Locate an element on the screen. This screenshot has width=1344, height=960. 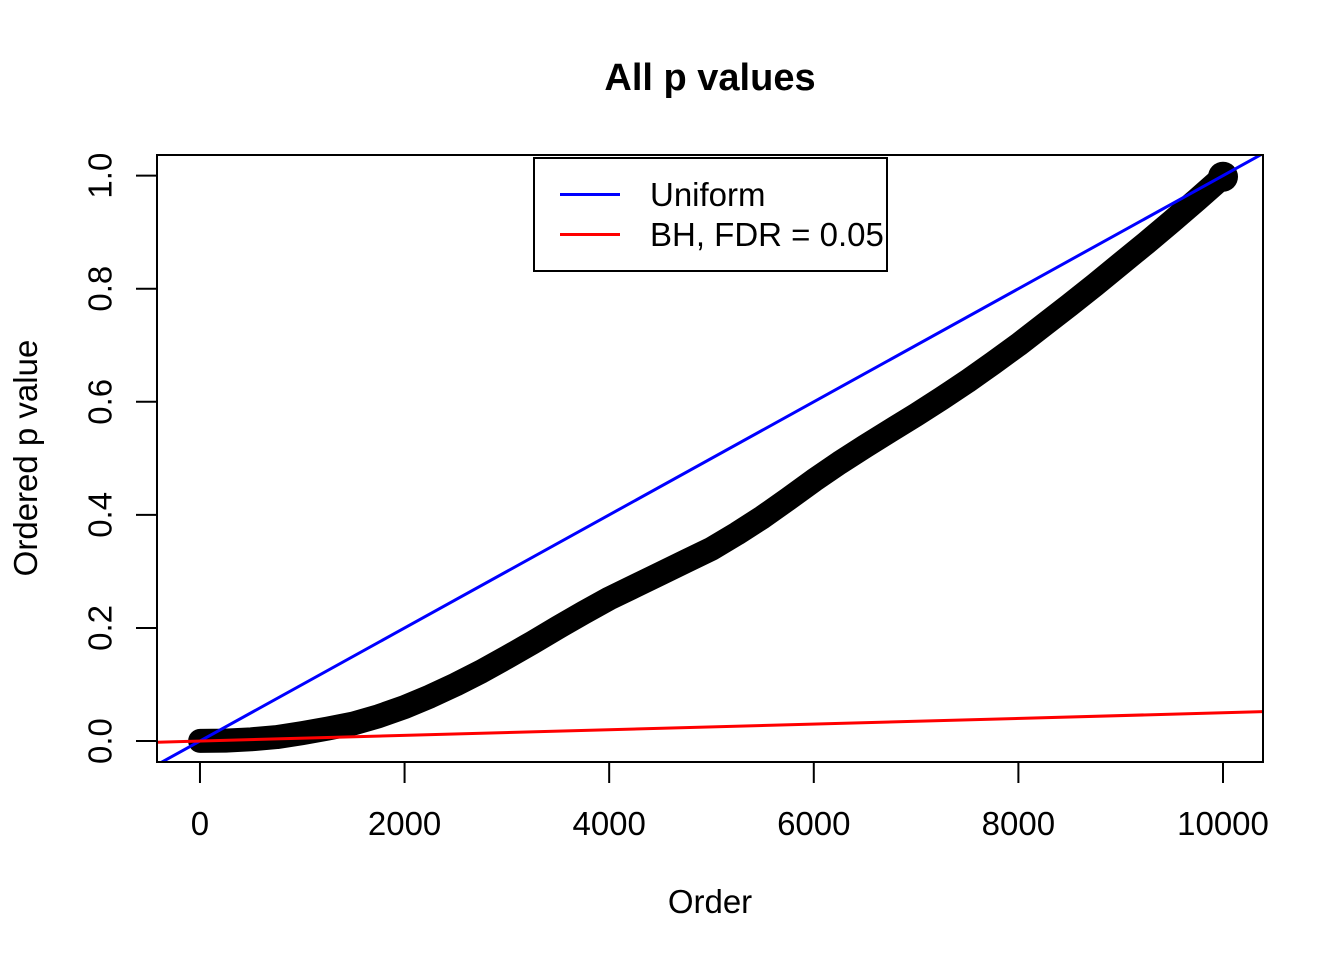
x-tick-label: 6000 is located at coordinates (813, 823).